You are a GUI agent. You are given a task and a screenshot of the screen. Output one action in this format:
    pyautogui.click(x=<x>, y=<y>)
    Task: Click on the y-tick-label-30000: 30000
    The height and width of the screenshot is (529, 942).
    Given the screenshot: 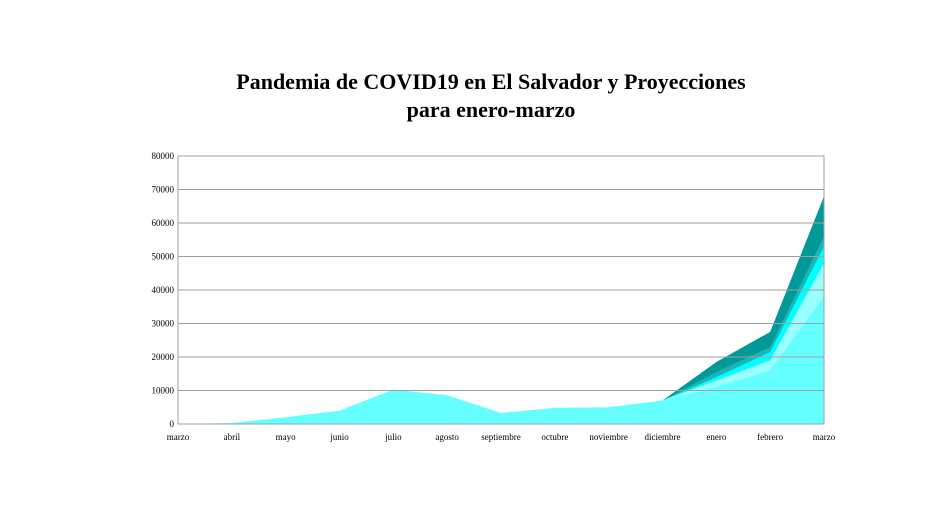 What is the action you would take?
    pyautogui.click(x=163, y=324)
    